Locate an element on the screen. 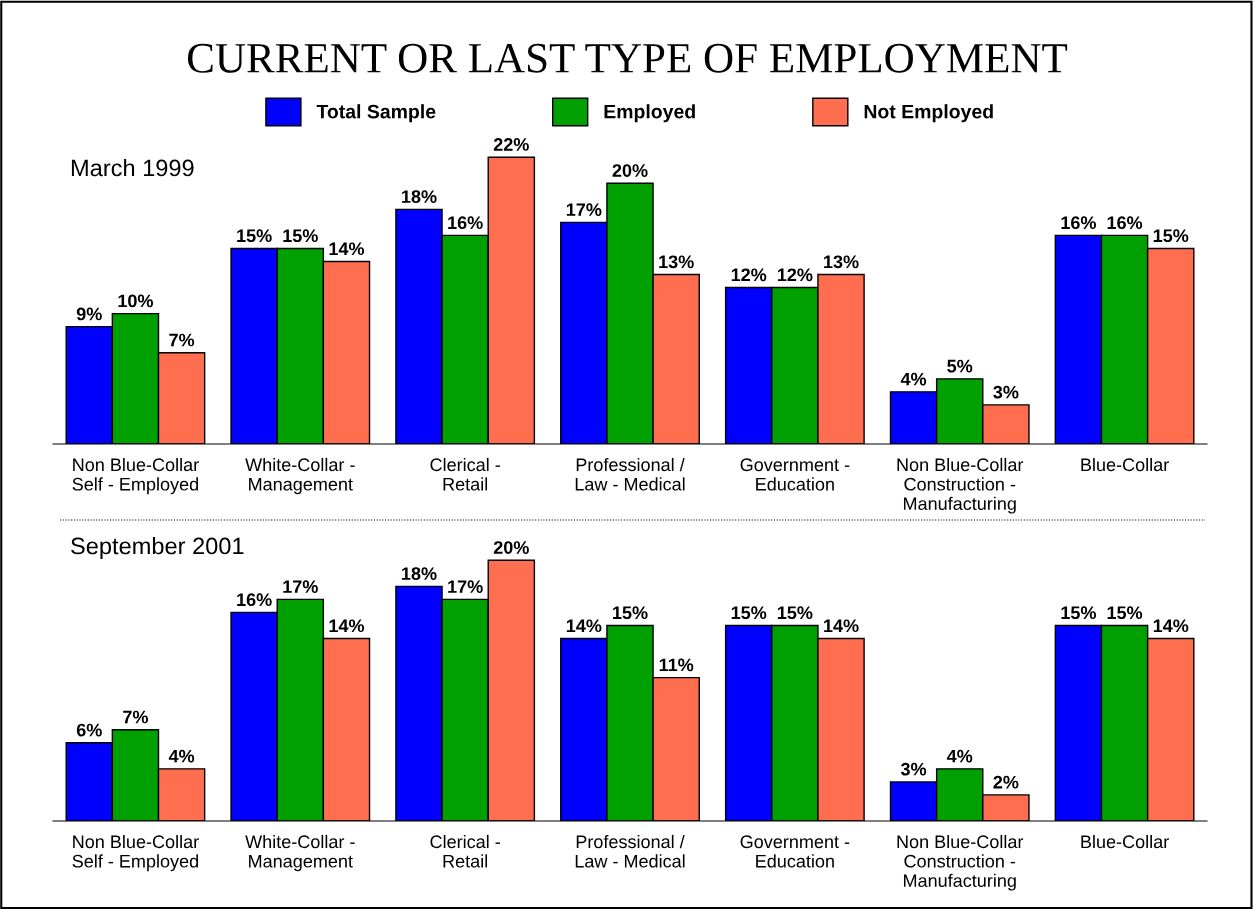 This screenshot has height=909, width=1254. chart-title: CURRENT OR LAST TYPE OF EMPLOYMENT is located at coordinates (627, 58).